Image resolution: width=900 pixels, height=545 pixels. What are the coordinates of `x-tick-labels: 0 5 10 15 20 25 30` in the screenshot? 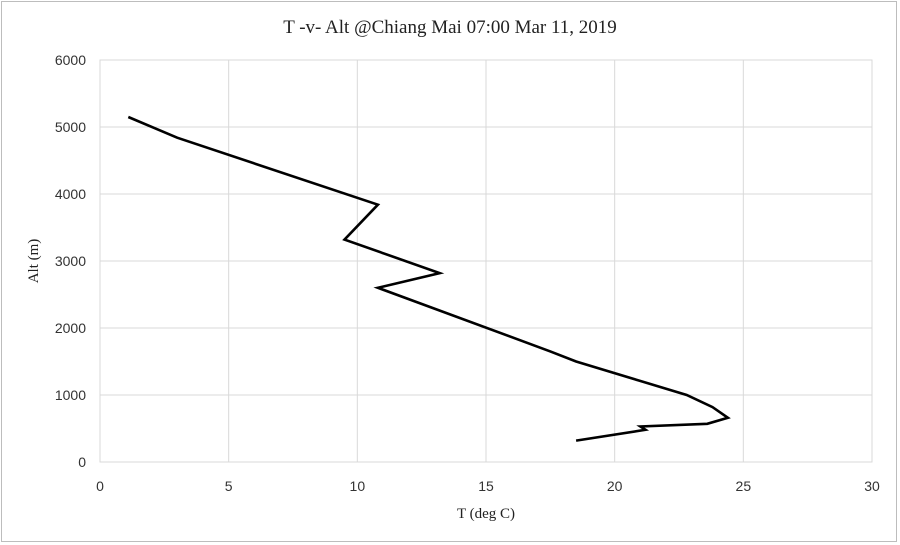 It's located at (488, 486).